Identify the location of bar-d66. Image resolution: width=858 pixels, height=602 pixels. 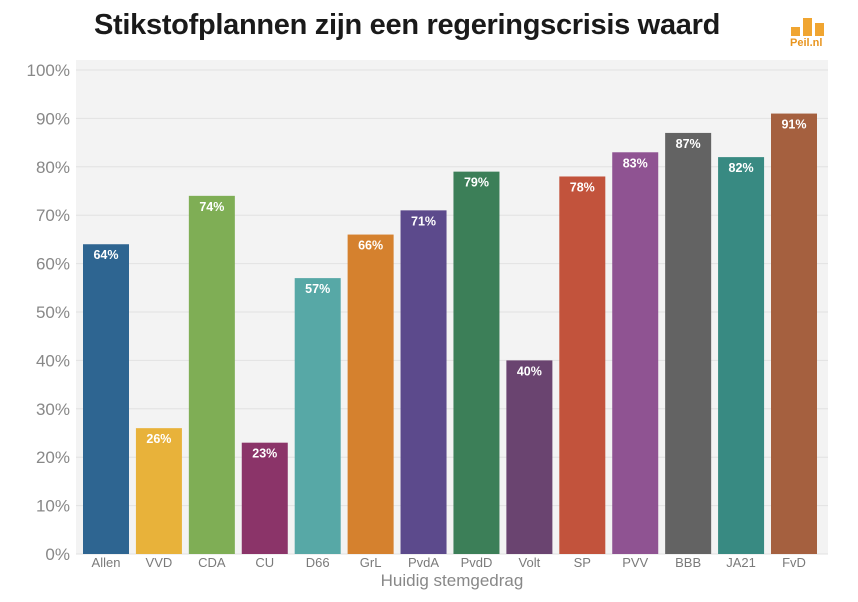
(317, 416).